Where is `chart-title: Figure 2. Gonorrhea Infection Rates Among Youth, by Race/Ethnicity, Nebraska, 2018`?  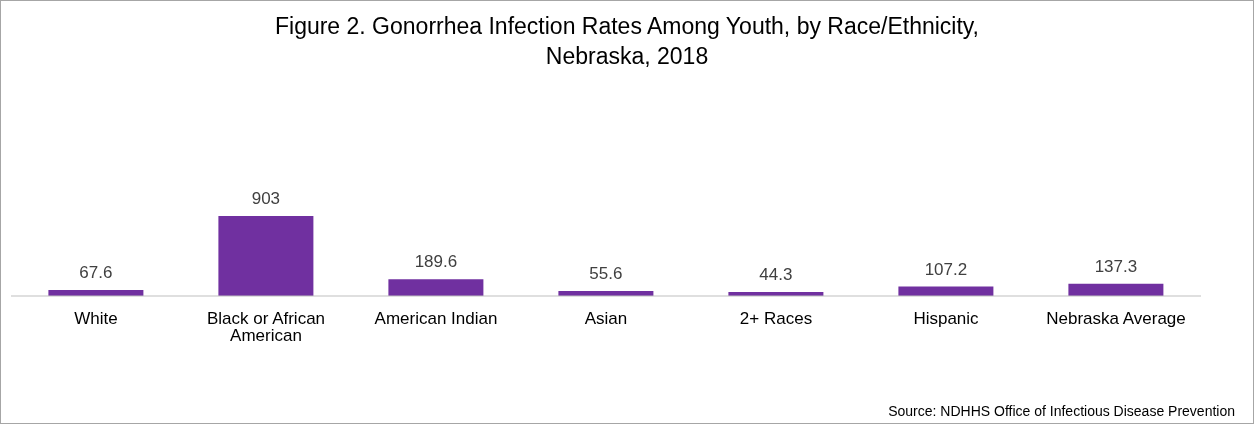
chart-title: Figure 2. Gonorrhea Infection Rates Among Youth, by Race/Ethnicity, Nebraska, 2018 is located at coordinates (626, 41).